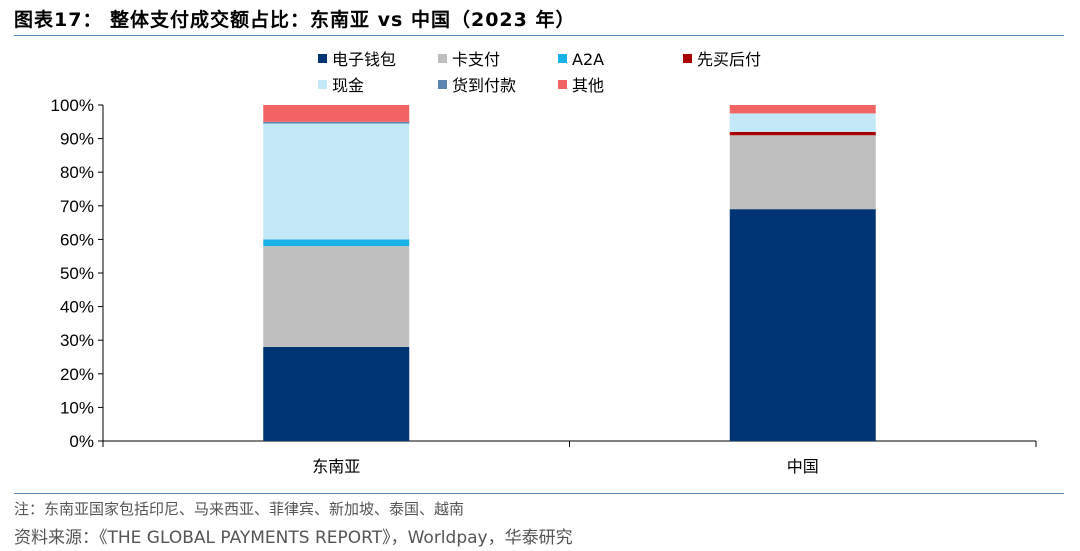 This screenshot has height=551, width=1080. What do you see at coordinates (803, 466) in the screenshot?
I see `x-category-label: 中国` at bounding box center [803, 466].